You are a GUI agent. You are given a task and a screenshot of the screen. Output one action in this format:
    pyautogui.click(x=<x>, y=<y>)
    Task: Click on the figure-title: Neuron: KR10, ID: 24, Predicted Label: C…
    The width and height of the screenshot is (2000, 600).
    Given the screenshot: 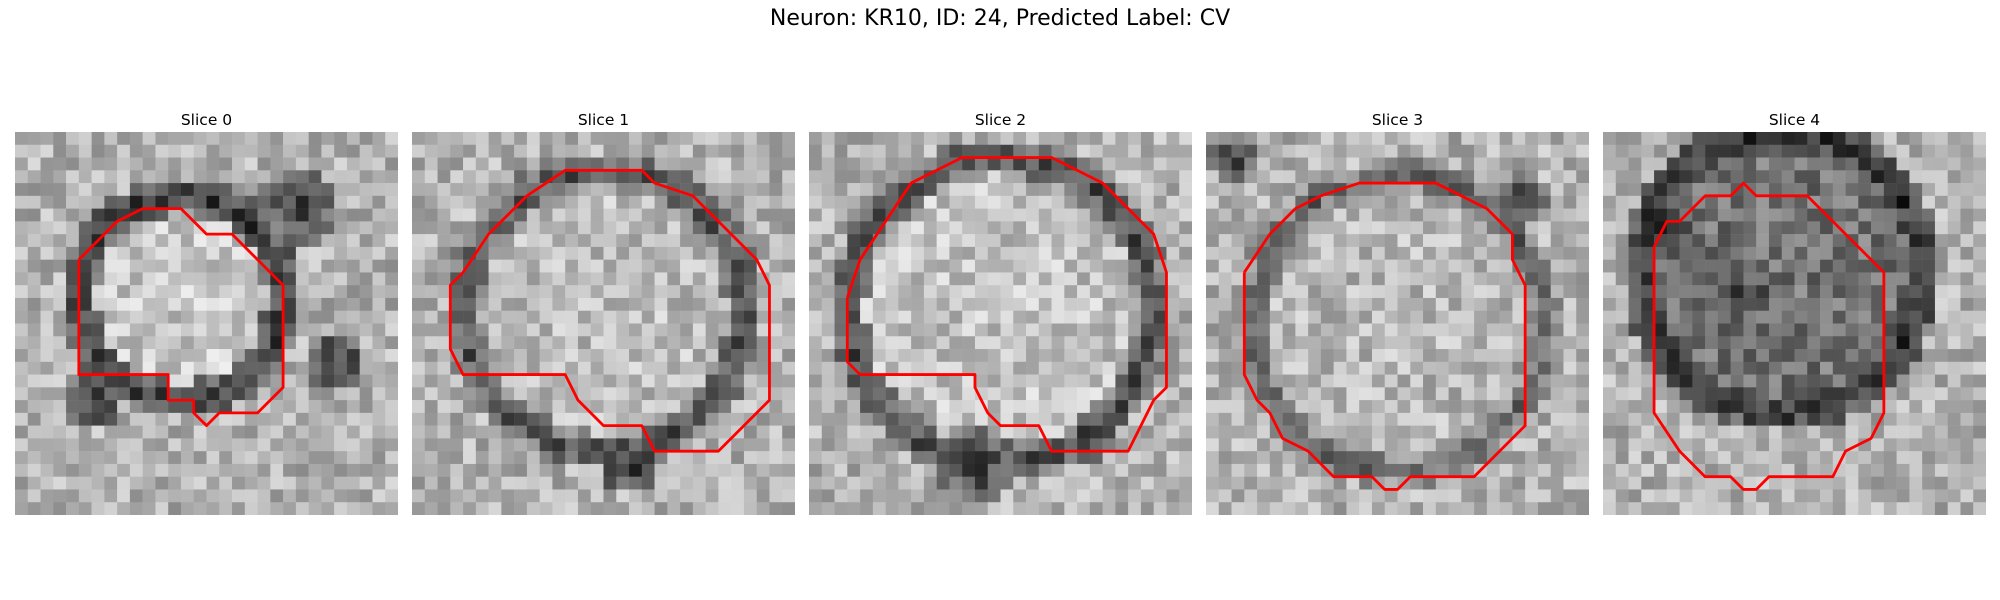 What is the action you would take?
    pyautogui.click(x=1000, y=18)
    